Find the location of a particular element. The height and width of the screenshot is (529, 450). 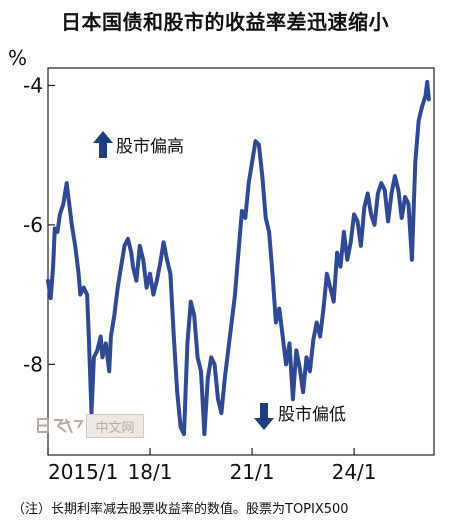

arrow-down-icon is located at coordinates (264, 416).